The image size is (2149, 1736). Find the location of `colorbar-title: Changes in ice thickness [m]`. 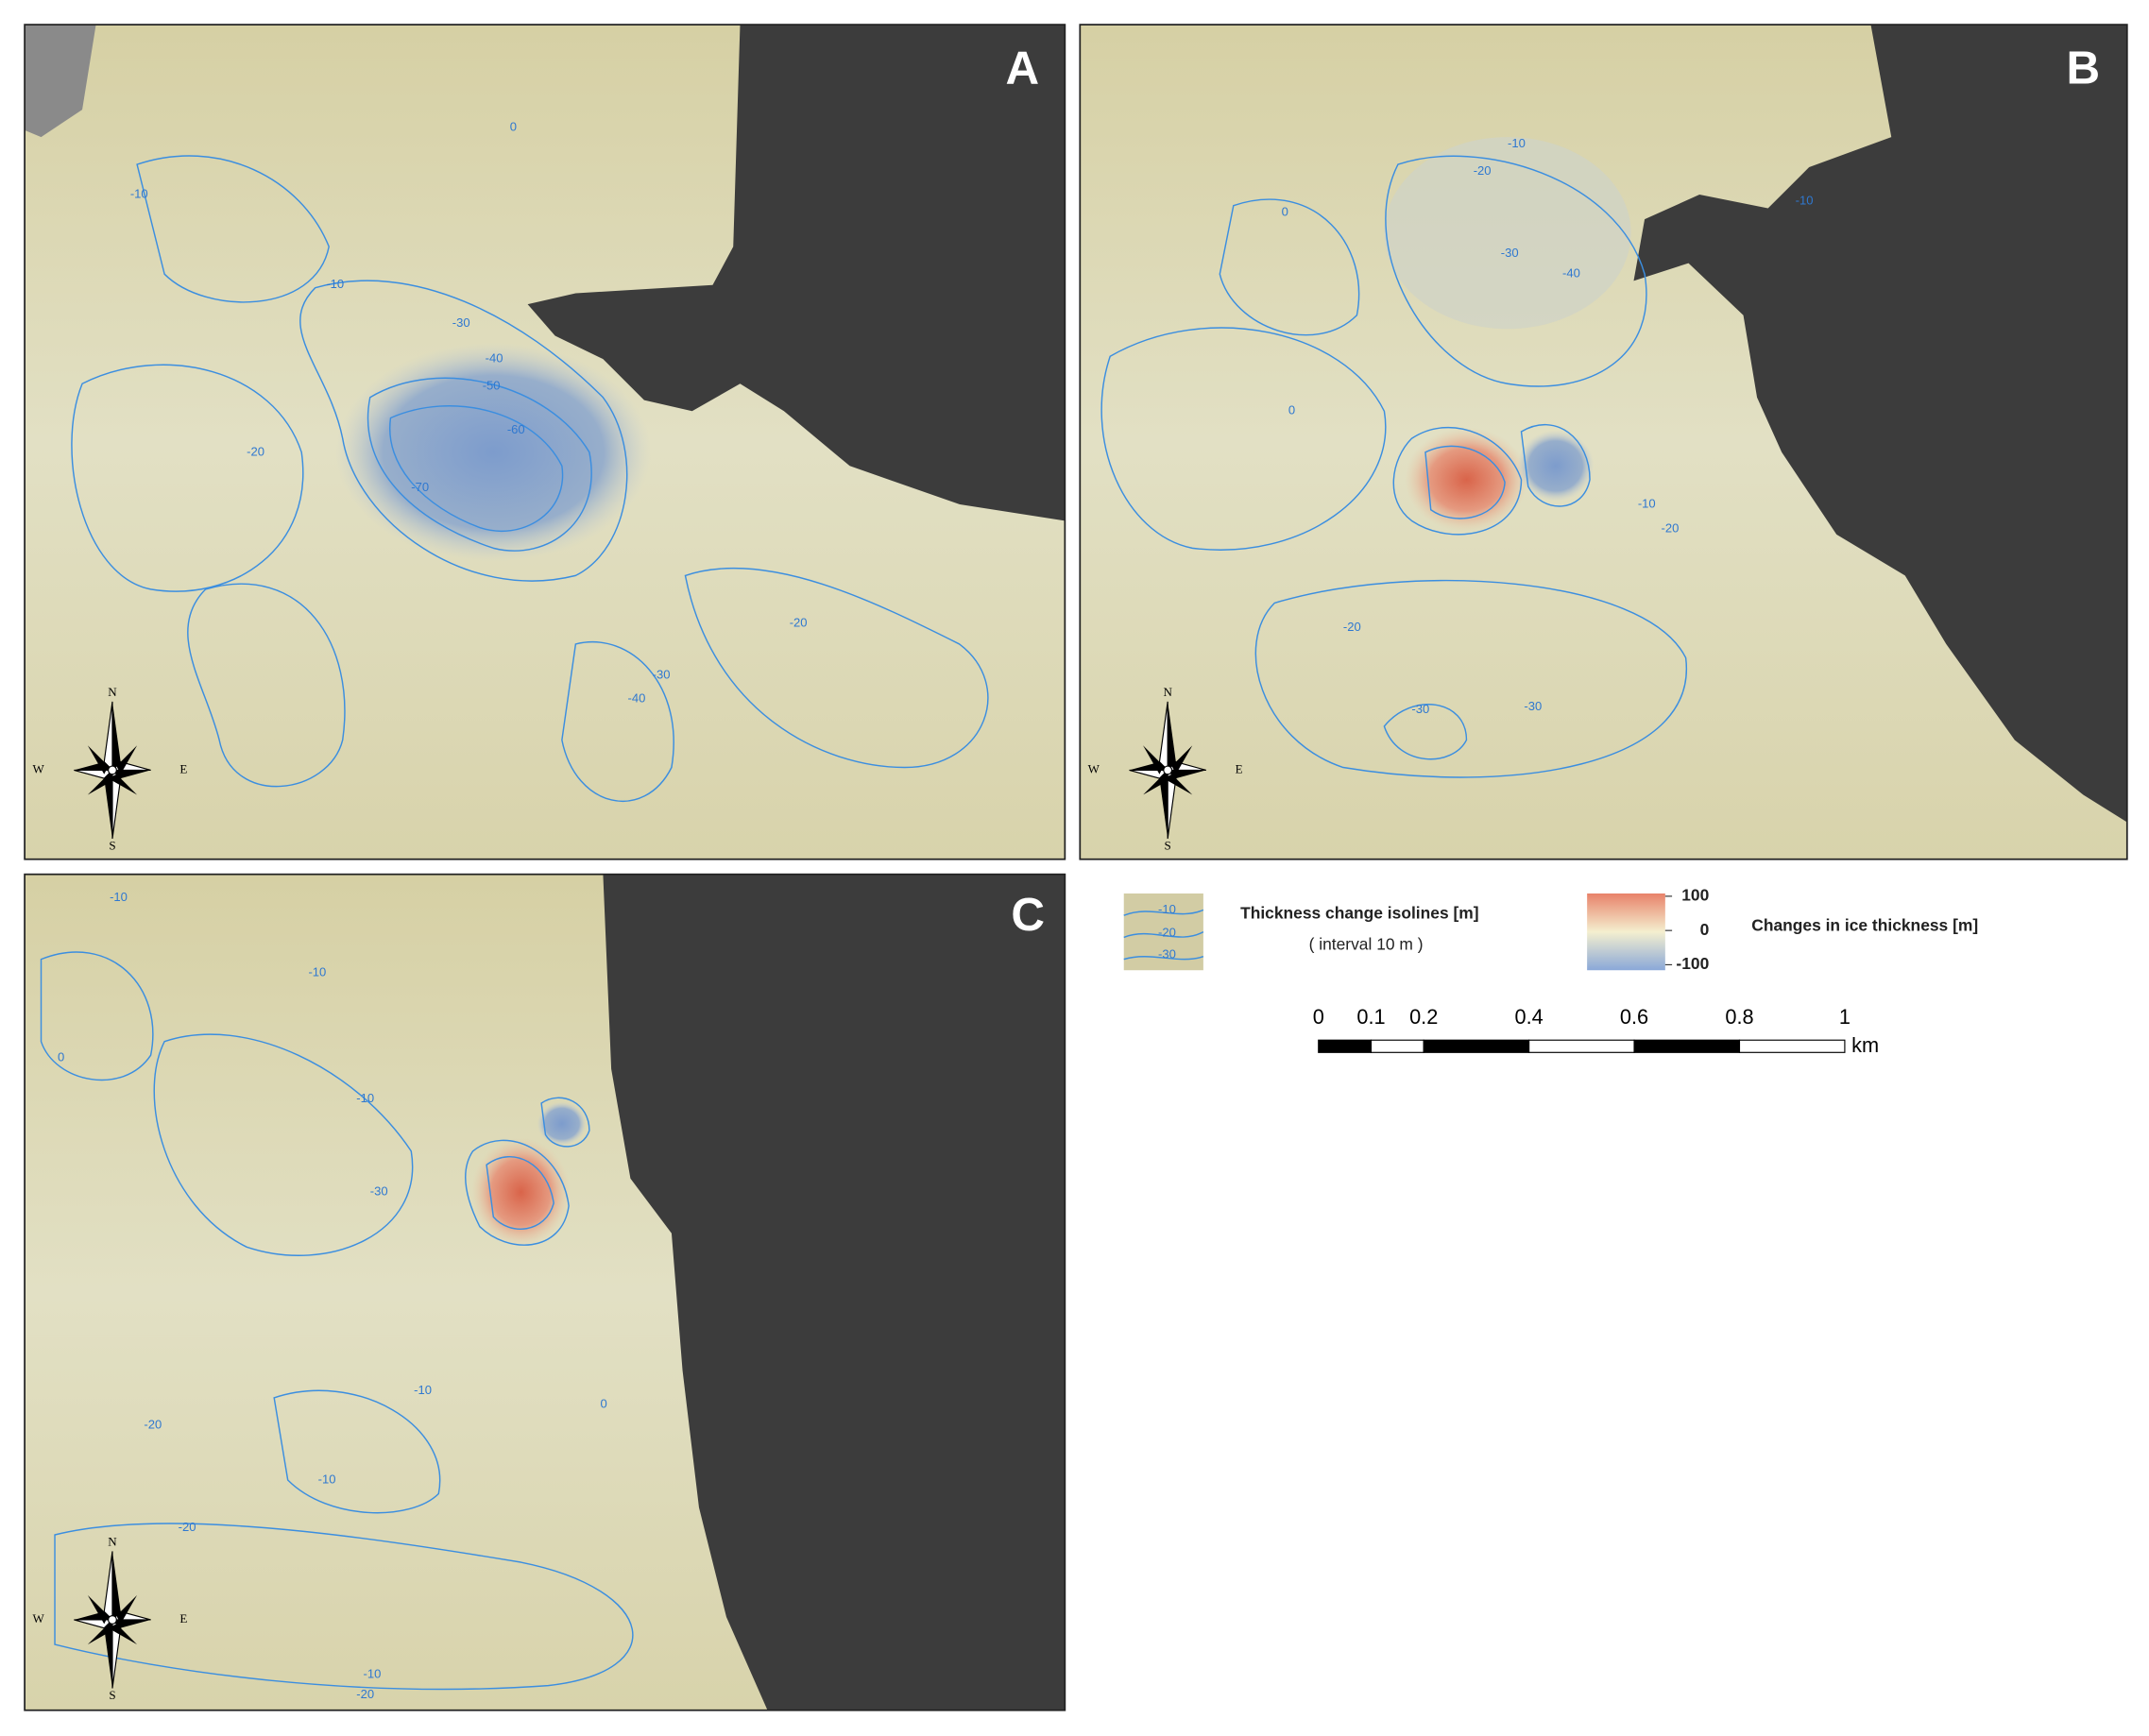

colorbar-title: Changes in ice thickness [m] is located at coordinates (1864, 925).